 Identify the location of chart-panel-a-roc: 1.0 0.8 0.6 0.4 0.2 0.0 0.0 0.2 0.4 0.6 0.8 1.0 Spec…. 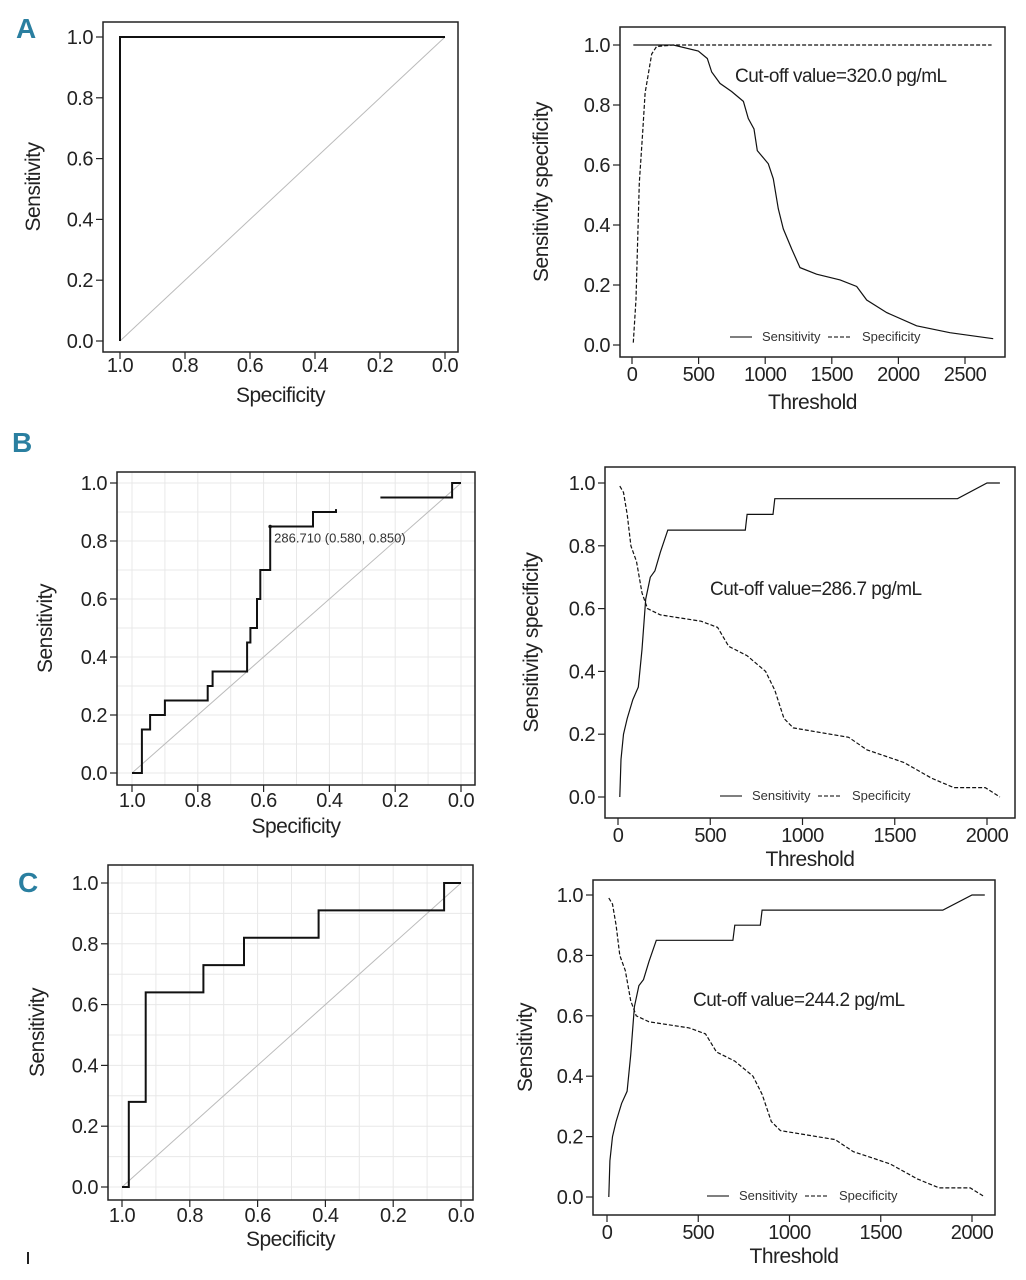
(240, 214).